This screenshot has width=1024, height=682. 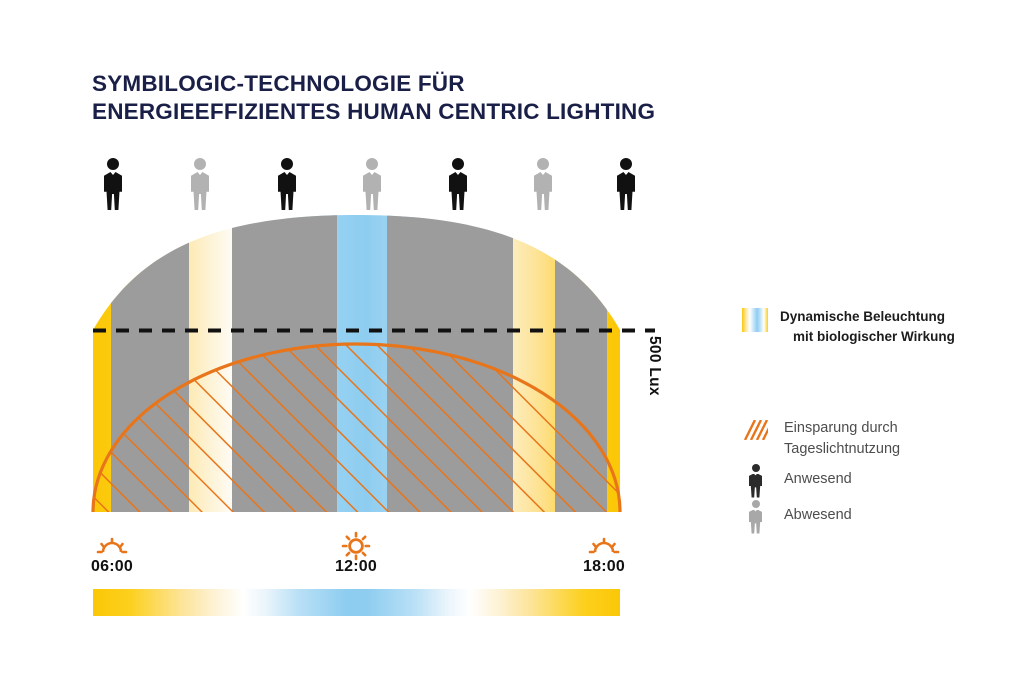 I want to click on time-label: 06:00, so click(x=112, y=566).